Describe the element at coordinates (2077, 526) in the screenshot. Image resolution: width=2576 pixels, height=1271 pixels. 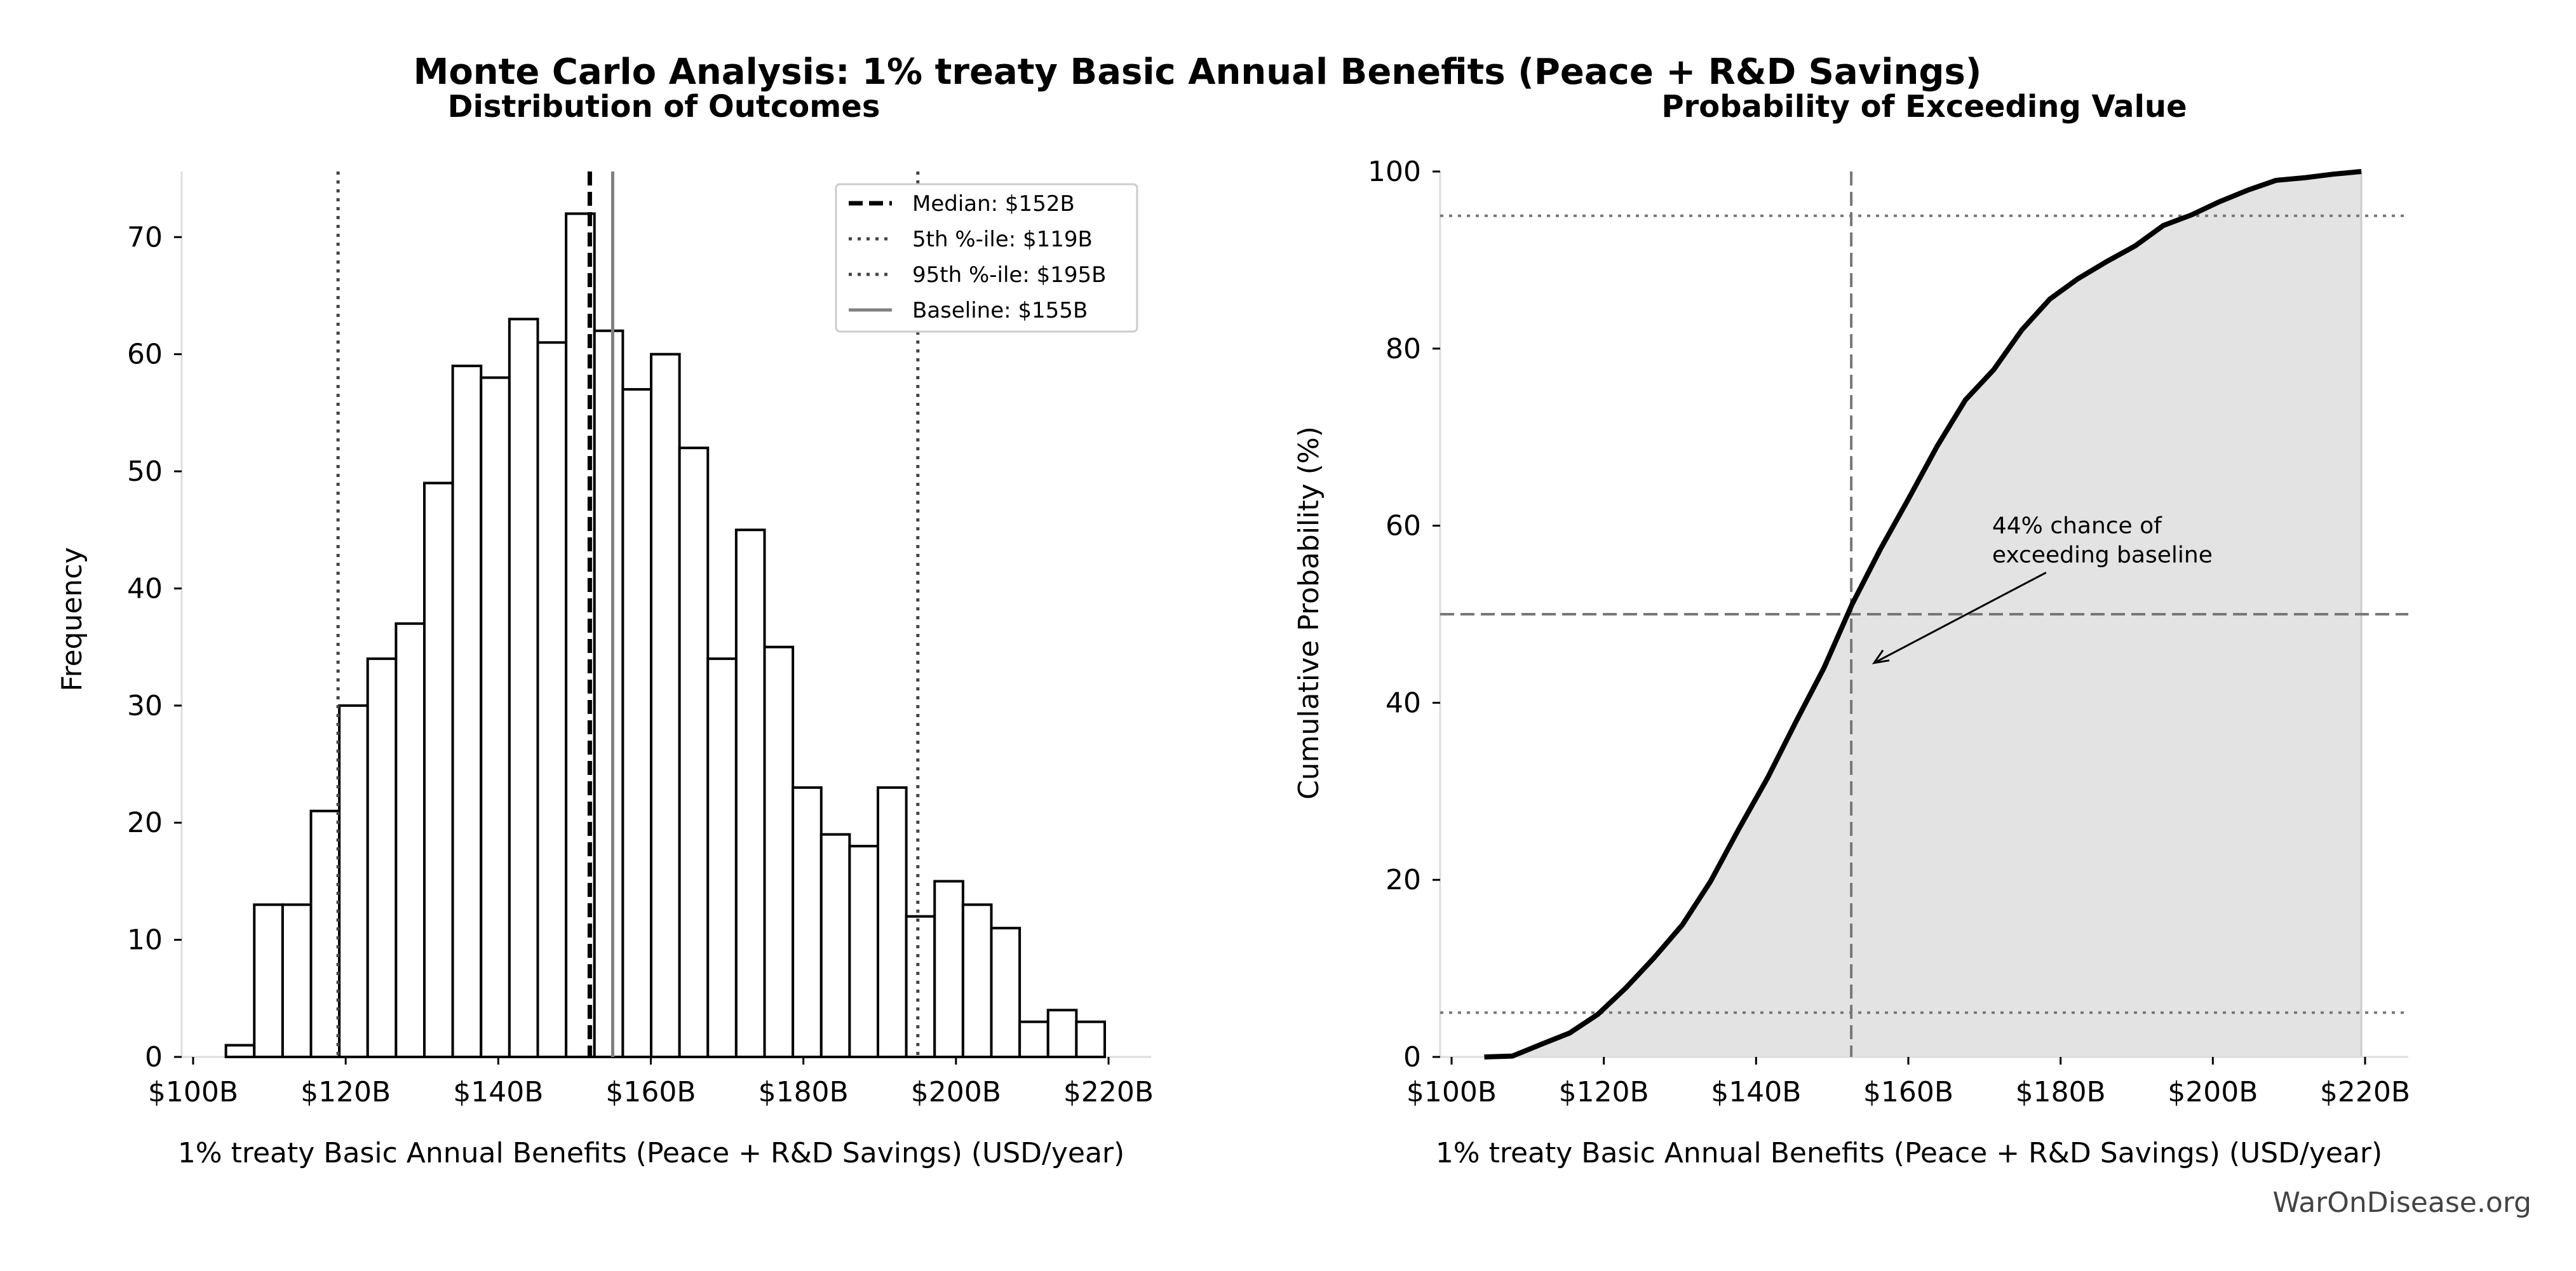
I see `annotation-text: 44% chance of` at that location.